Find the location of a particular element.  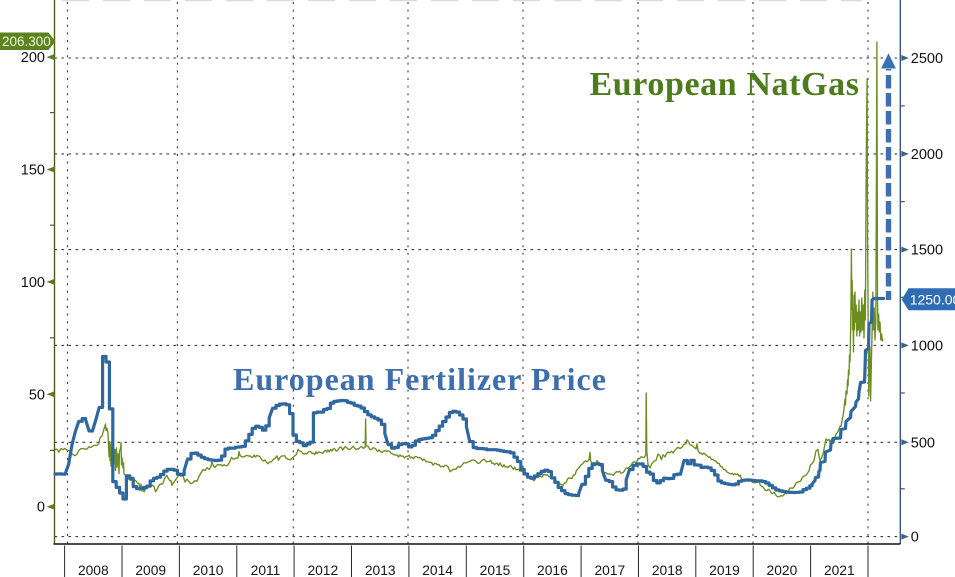

svg-text: 2010 is located at coordinates (208, 570).